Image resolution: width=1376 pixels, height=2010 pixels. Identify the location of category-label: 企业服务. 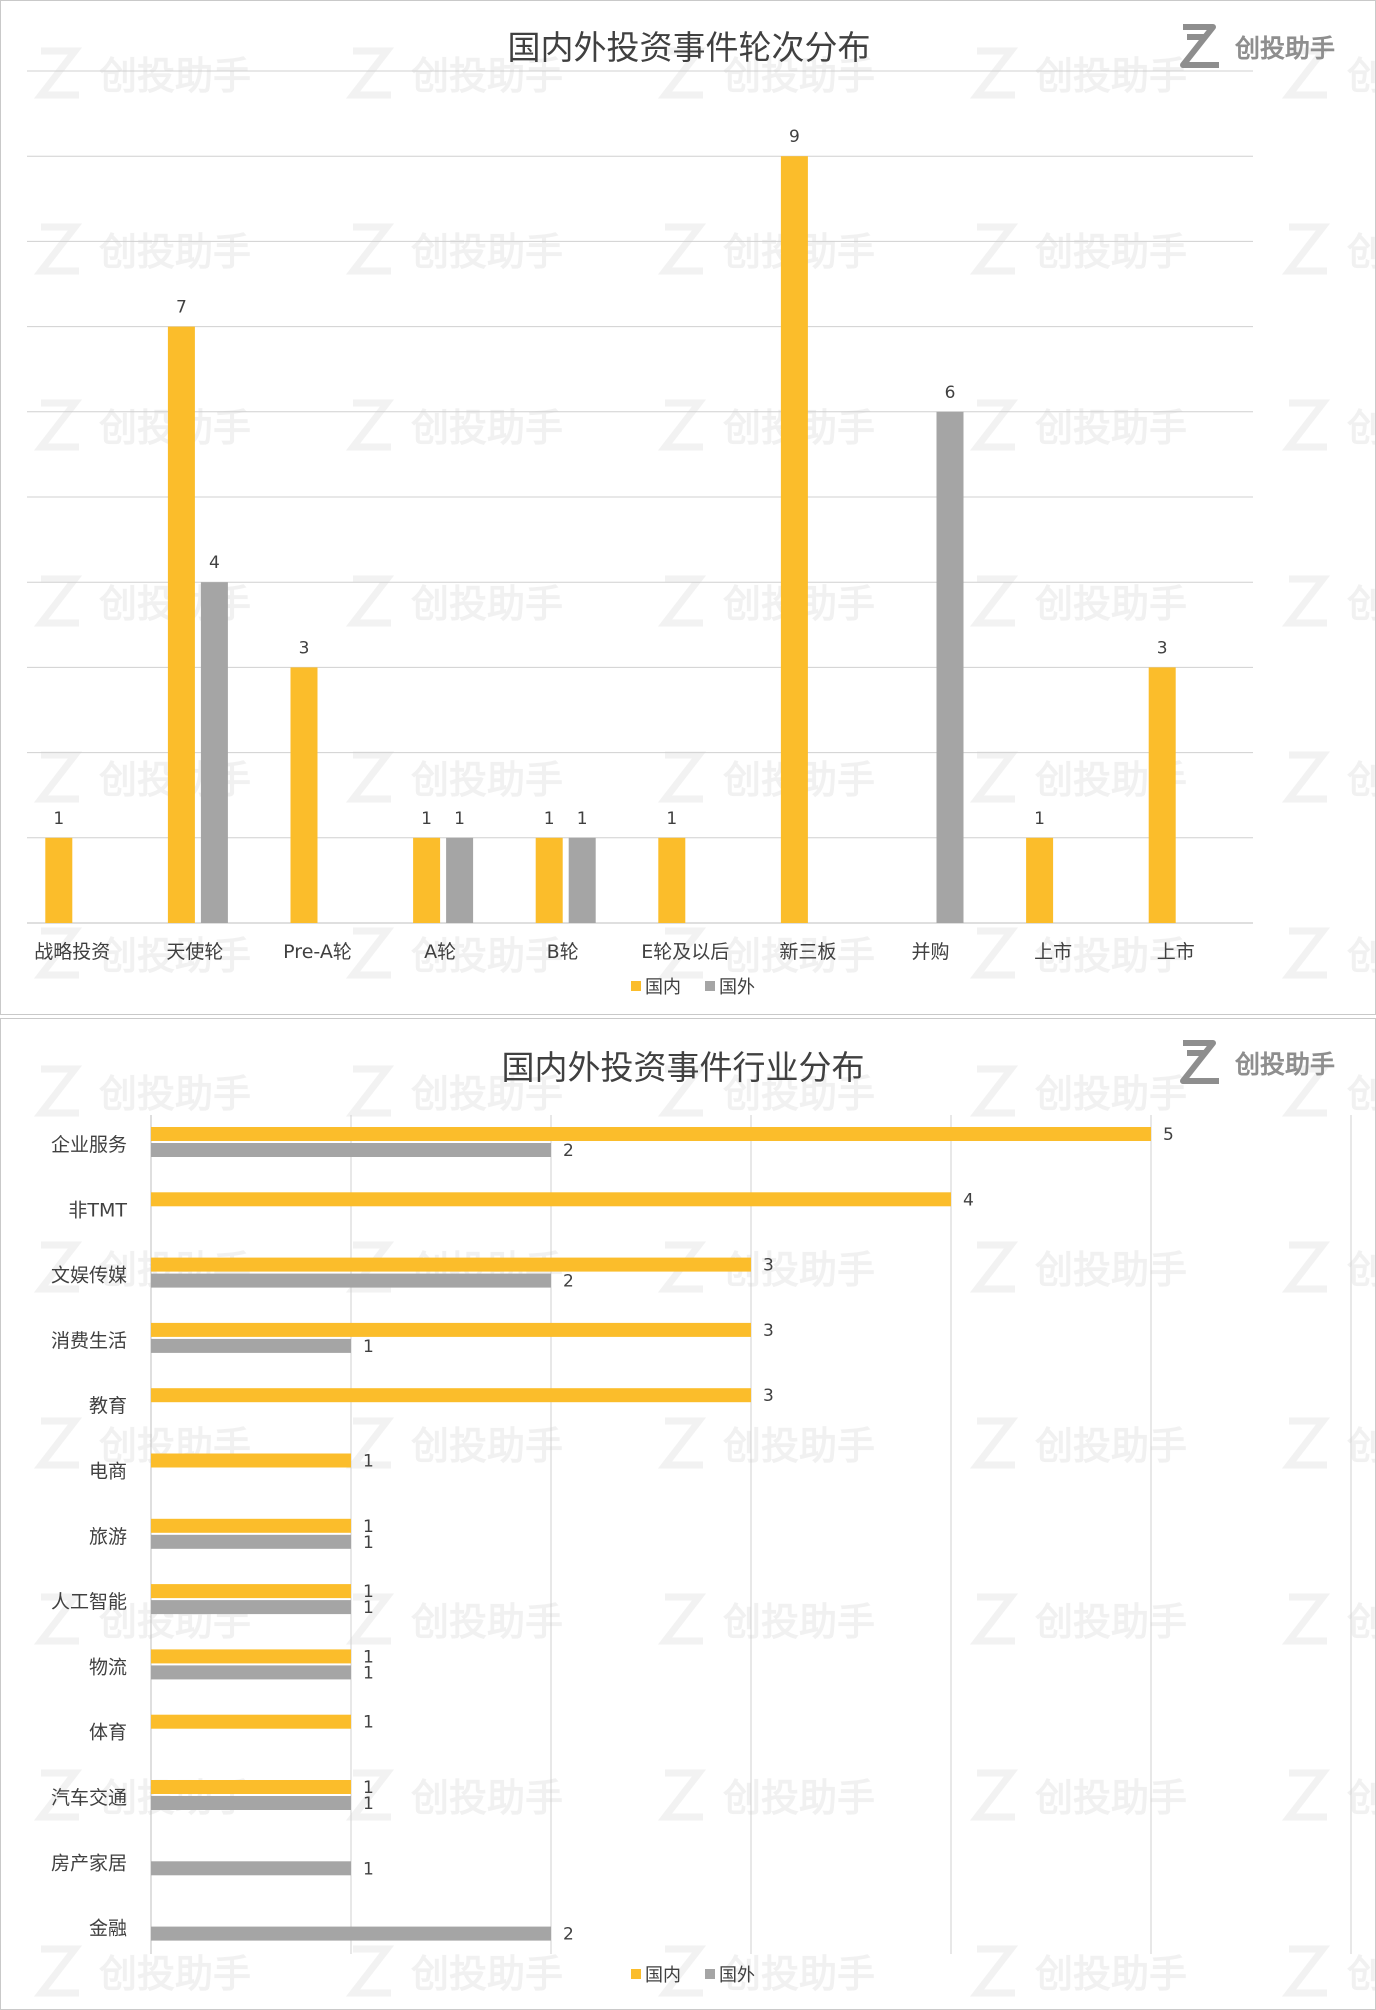
(89, 1145).